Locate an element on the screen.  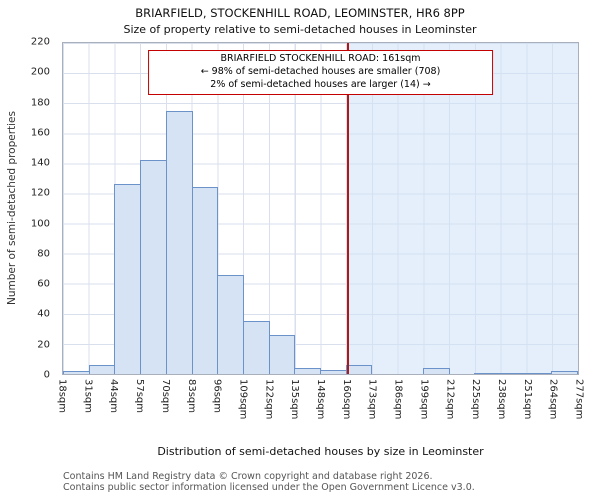
bar-44sqm is located at coordinates (128, 279).